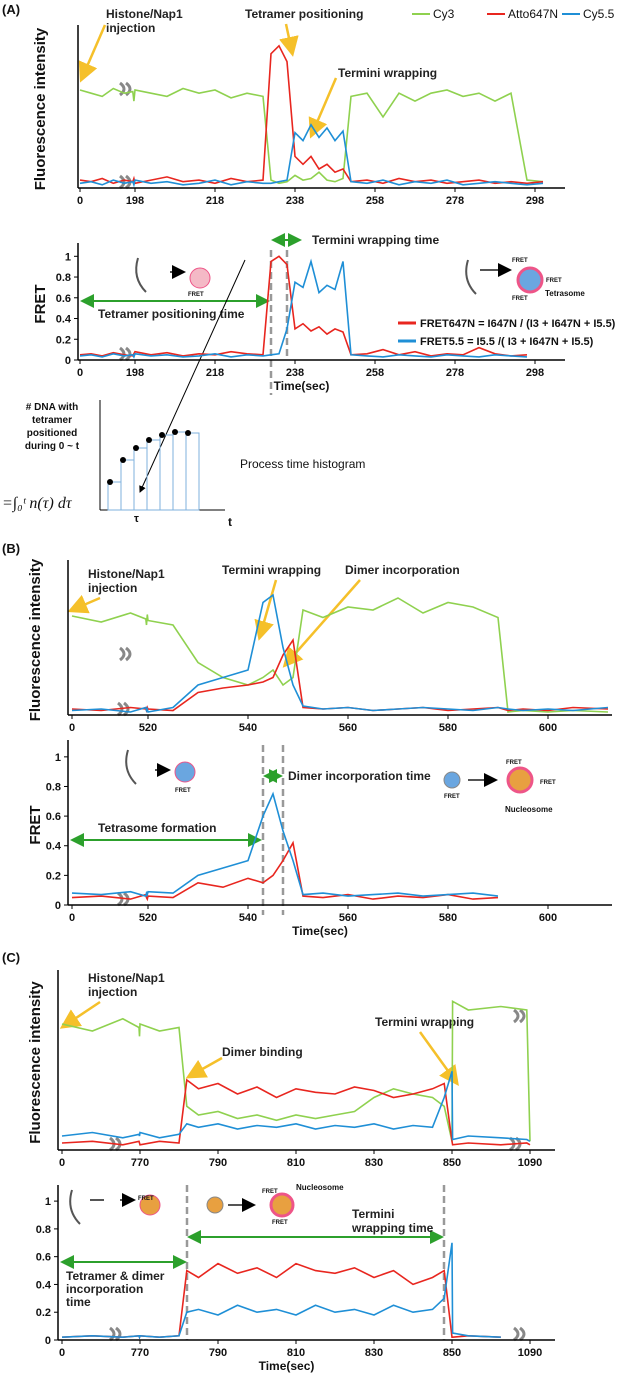 This screenshot has height=1390, width=644. What do you see at coordinates (565, 293) in the screenshot?
I see `annotation: Tetrasome` at bounding box center [565, 293].